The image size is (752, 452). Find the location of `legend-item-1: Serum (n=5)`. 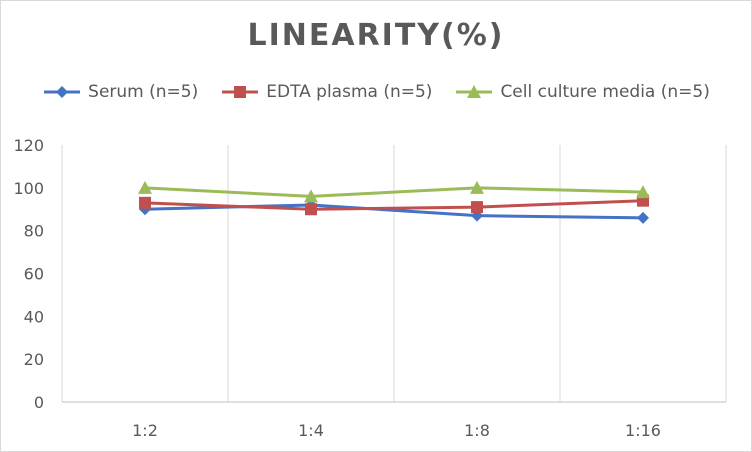

legend-item-1: Serum (n=5) is located at coordinates (120, 92).